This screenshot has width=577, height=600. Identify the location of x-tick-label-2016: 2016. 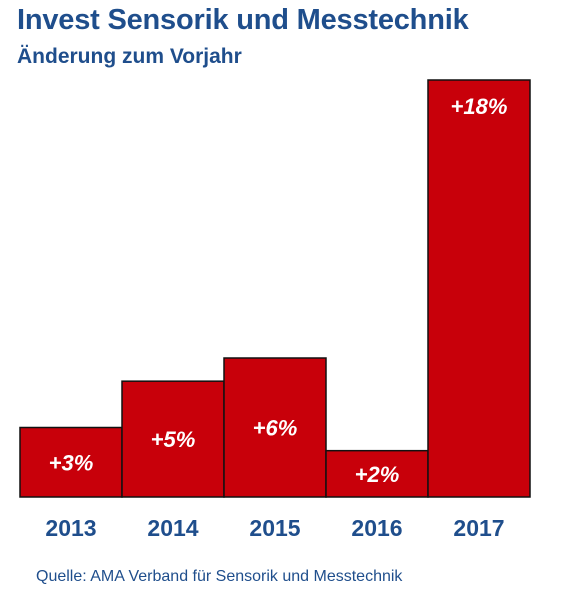
(376, 528).